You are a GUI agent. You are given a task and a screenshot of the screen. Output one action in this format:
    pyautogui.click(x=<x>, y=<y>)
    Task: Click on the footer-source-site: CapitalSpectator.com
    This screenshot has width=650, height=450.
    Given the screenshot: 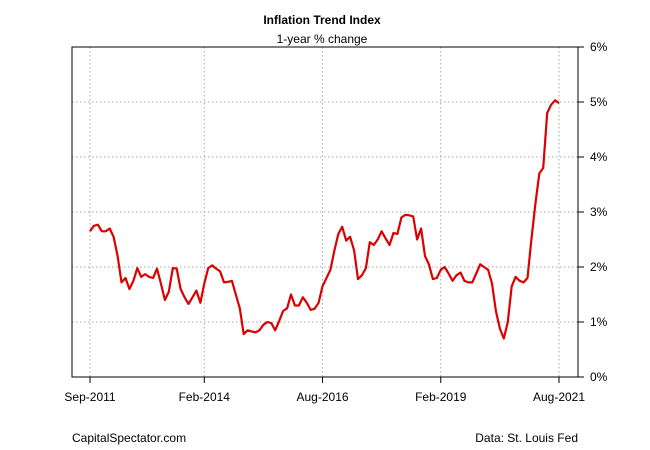 What is the action you would take?
    pyautogui.click(x=129, y=438)
    